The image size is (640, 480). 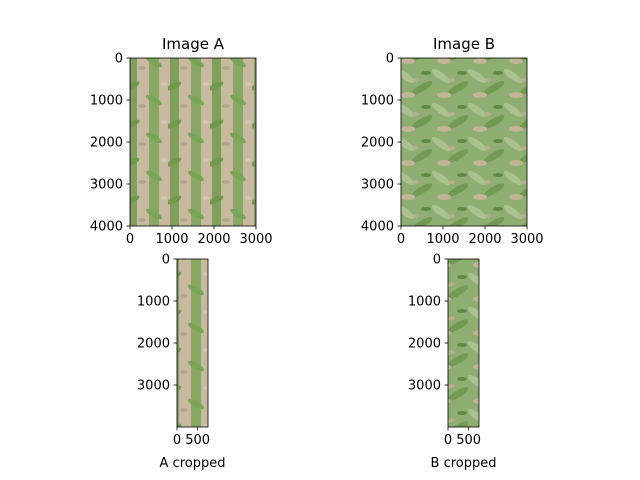 I want to click on a-cropped-ytick-label: 0, so click(x=166, y=260).